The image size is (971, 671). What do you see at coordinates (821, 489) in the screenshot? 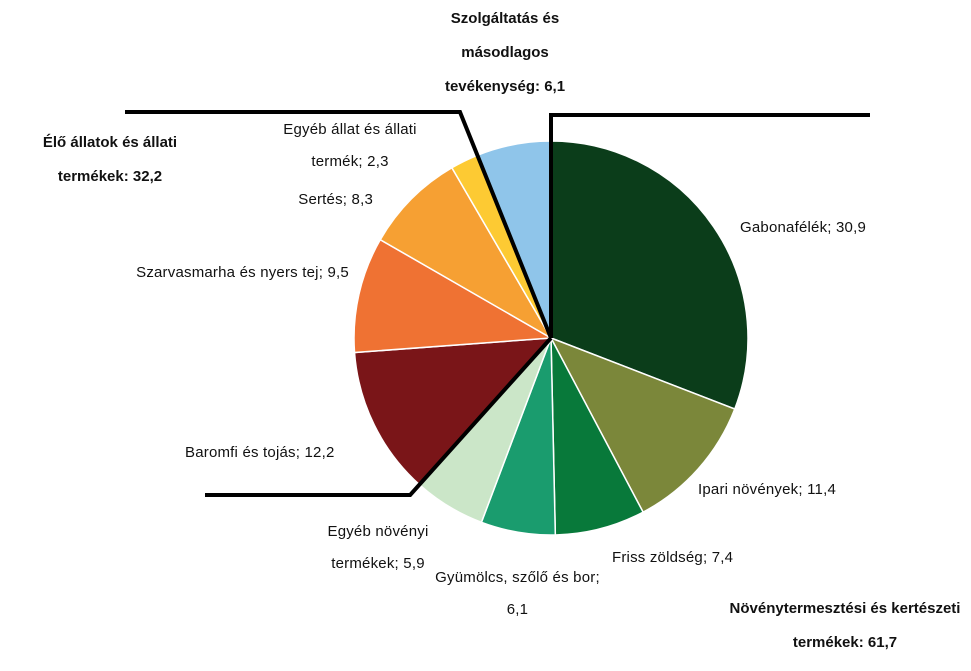
I see `slice-value: 11,4` at bounding box center [821, 489].